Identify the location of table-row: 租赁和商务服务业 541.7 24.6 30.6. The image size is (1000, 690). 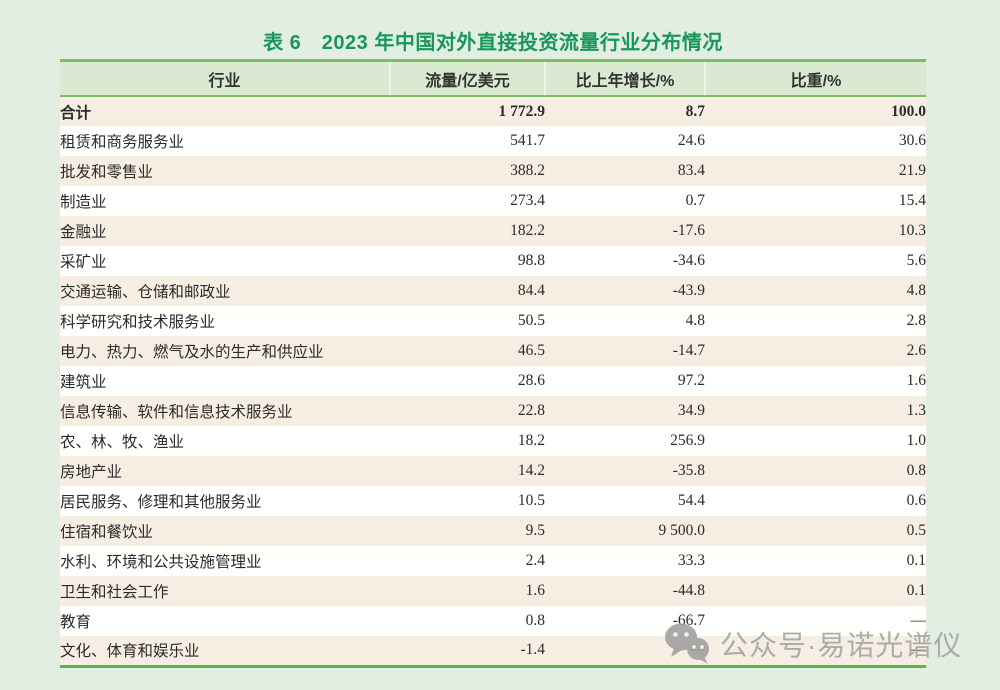
(493, 141).